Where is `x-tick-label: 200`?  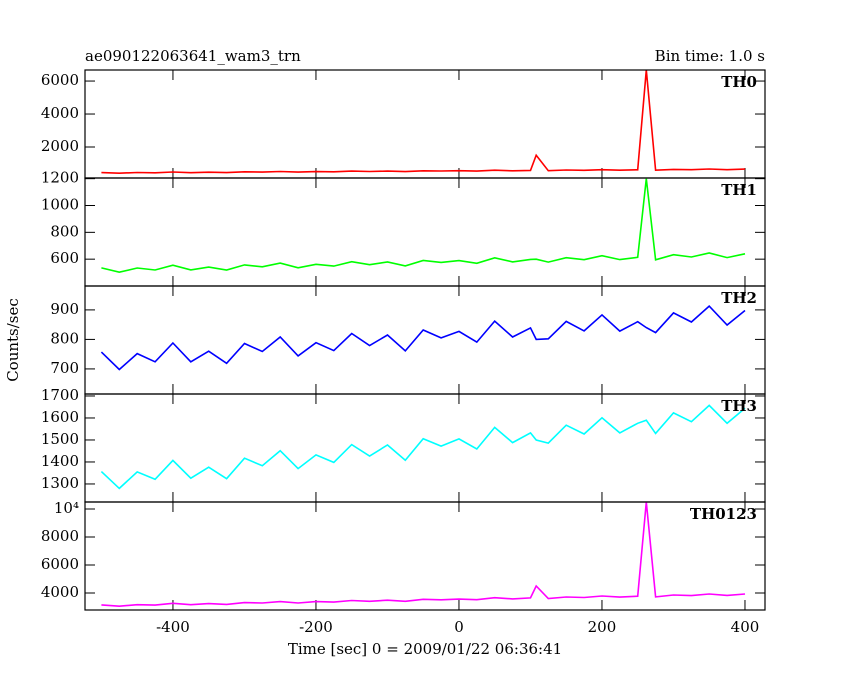 x-tick-label: 200 is located at coordinates (602, 627).